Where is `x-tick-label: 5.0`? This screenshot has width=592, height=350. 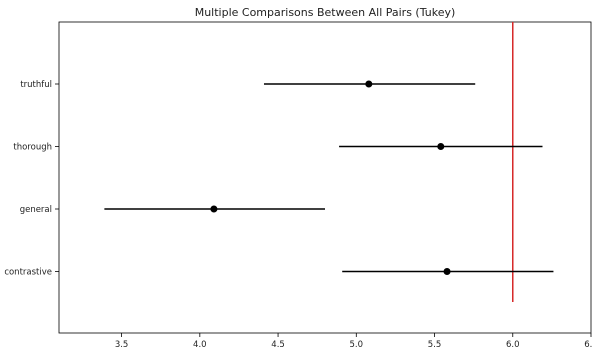 x-tick-label: 5.0 is located at coordinates (357, 345).